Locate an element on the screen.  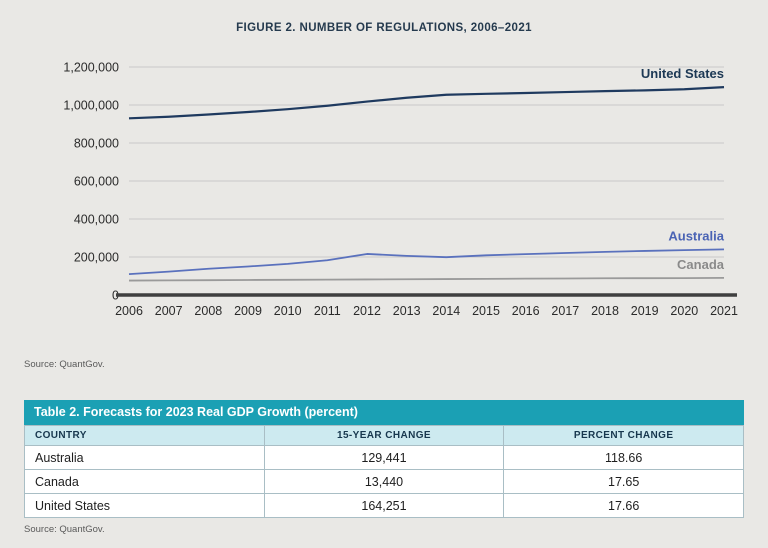
x-tick-label: 2013 is located at coordinates (407, 311).